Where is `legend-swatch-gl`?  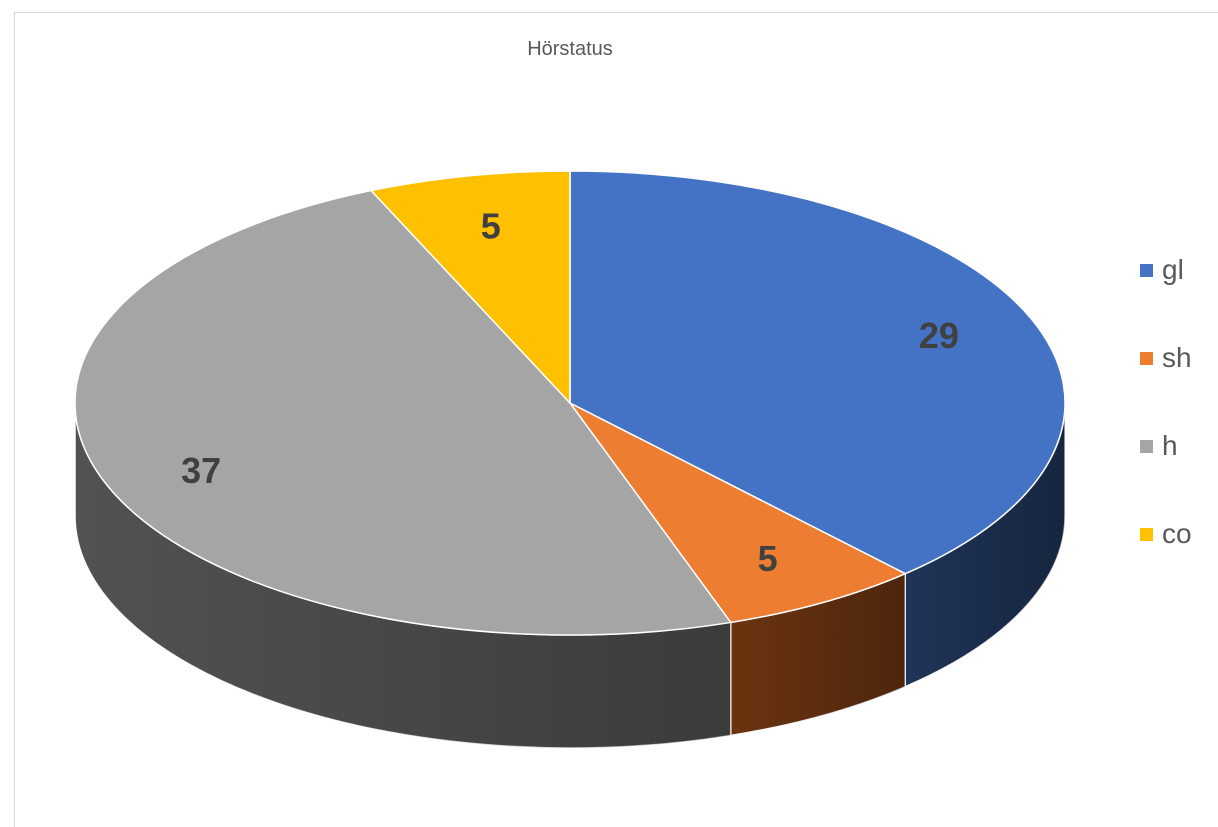 legend-swatch-gl is located at coordinates (1146, 270).